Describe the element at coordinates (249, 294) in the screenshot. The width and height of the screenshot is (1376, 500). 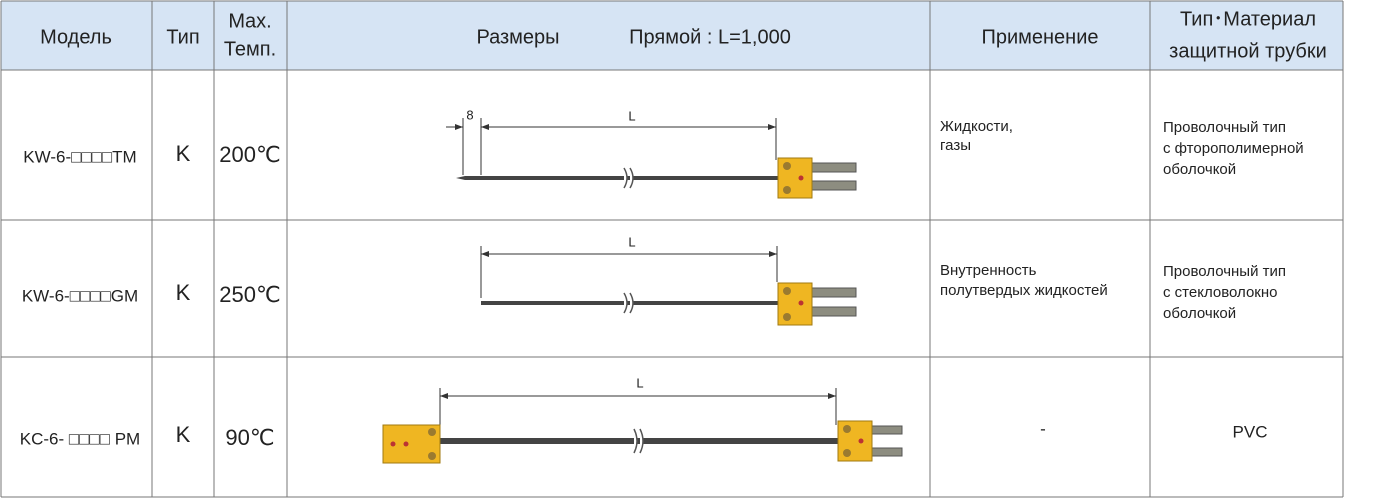
I see `temp-cell: 250℃` at that location.